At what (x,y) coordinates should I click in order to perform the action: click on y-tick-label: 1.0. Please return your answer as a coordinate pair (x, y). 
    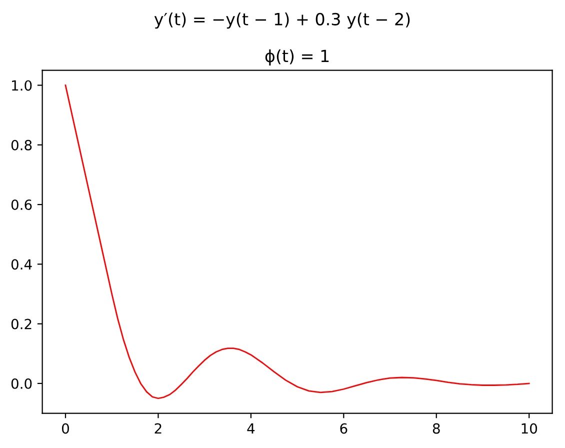
    Looking at the image, I should click on (22, 85).